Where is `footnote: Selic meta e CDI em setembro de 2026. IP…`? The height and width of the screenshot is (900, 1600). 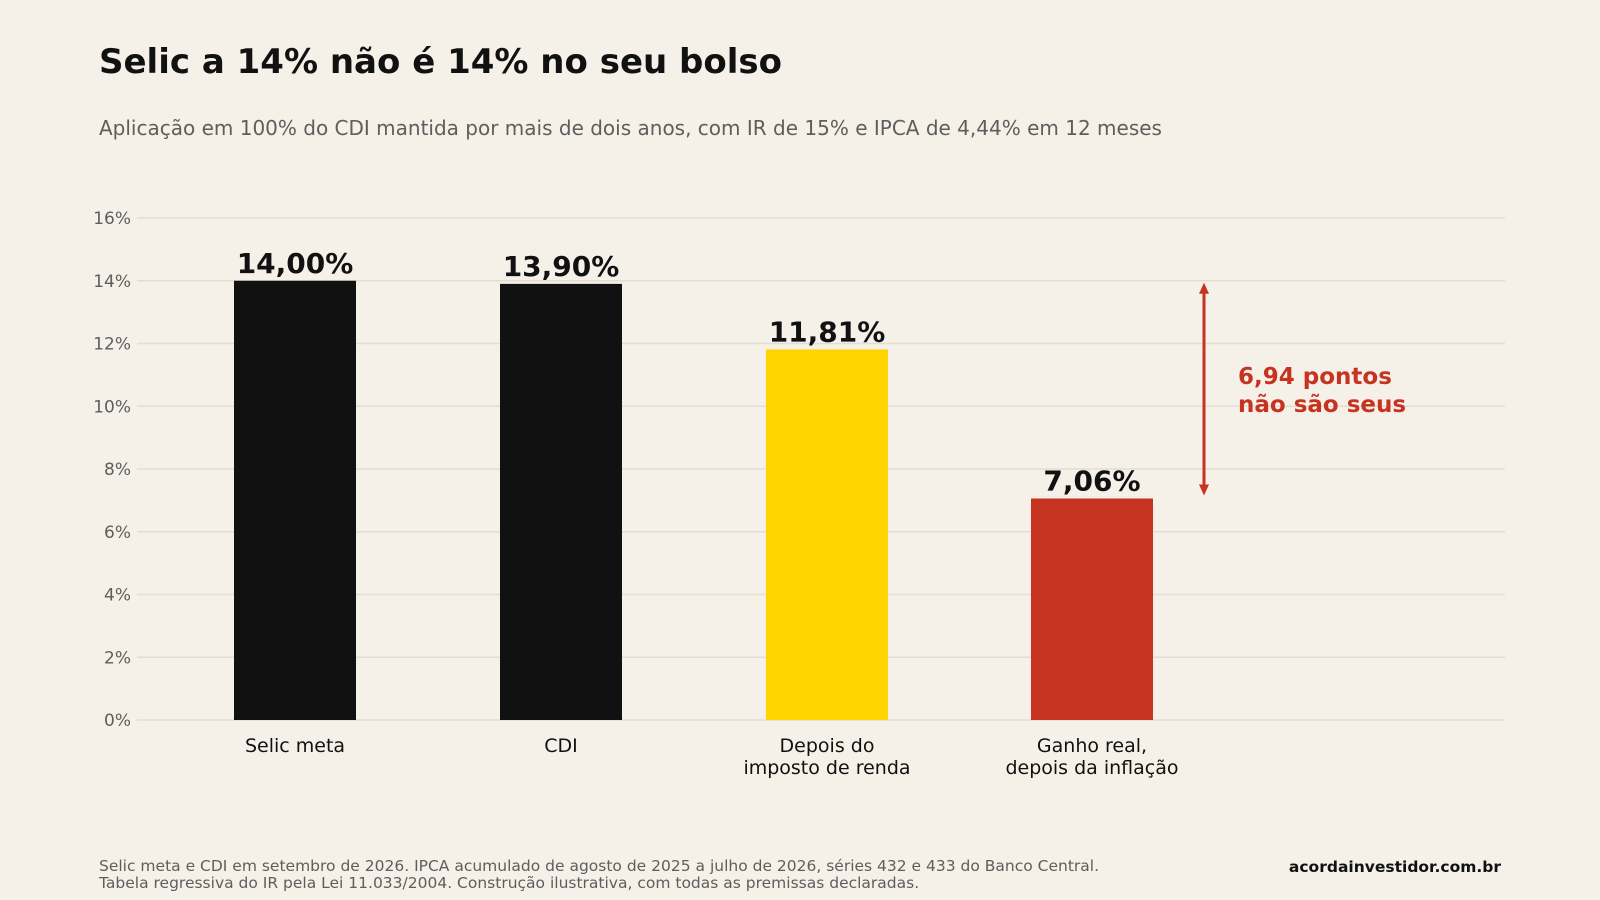 footnote: Selic meta e CDI em setembro de 2026. IP… is located at coordinates (599, 875).